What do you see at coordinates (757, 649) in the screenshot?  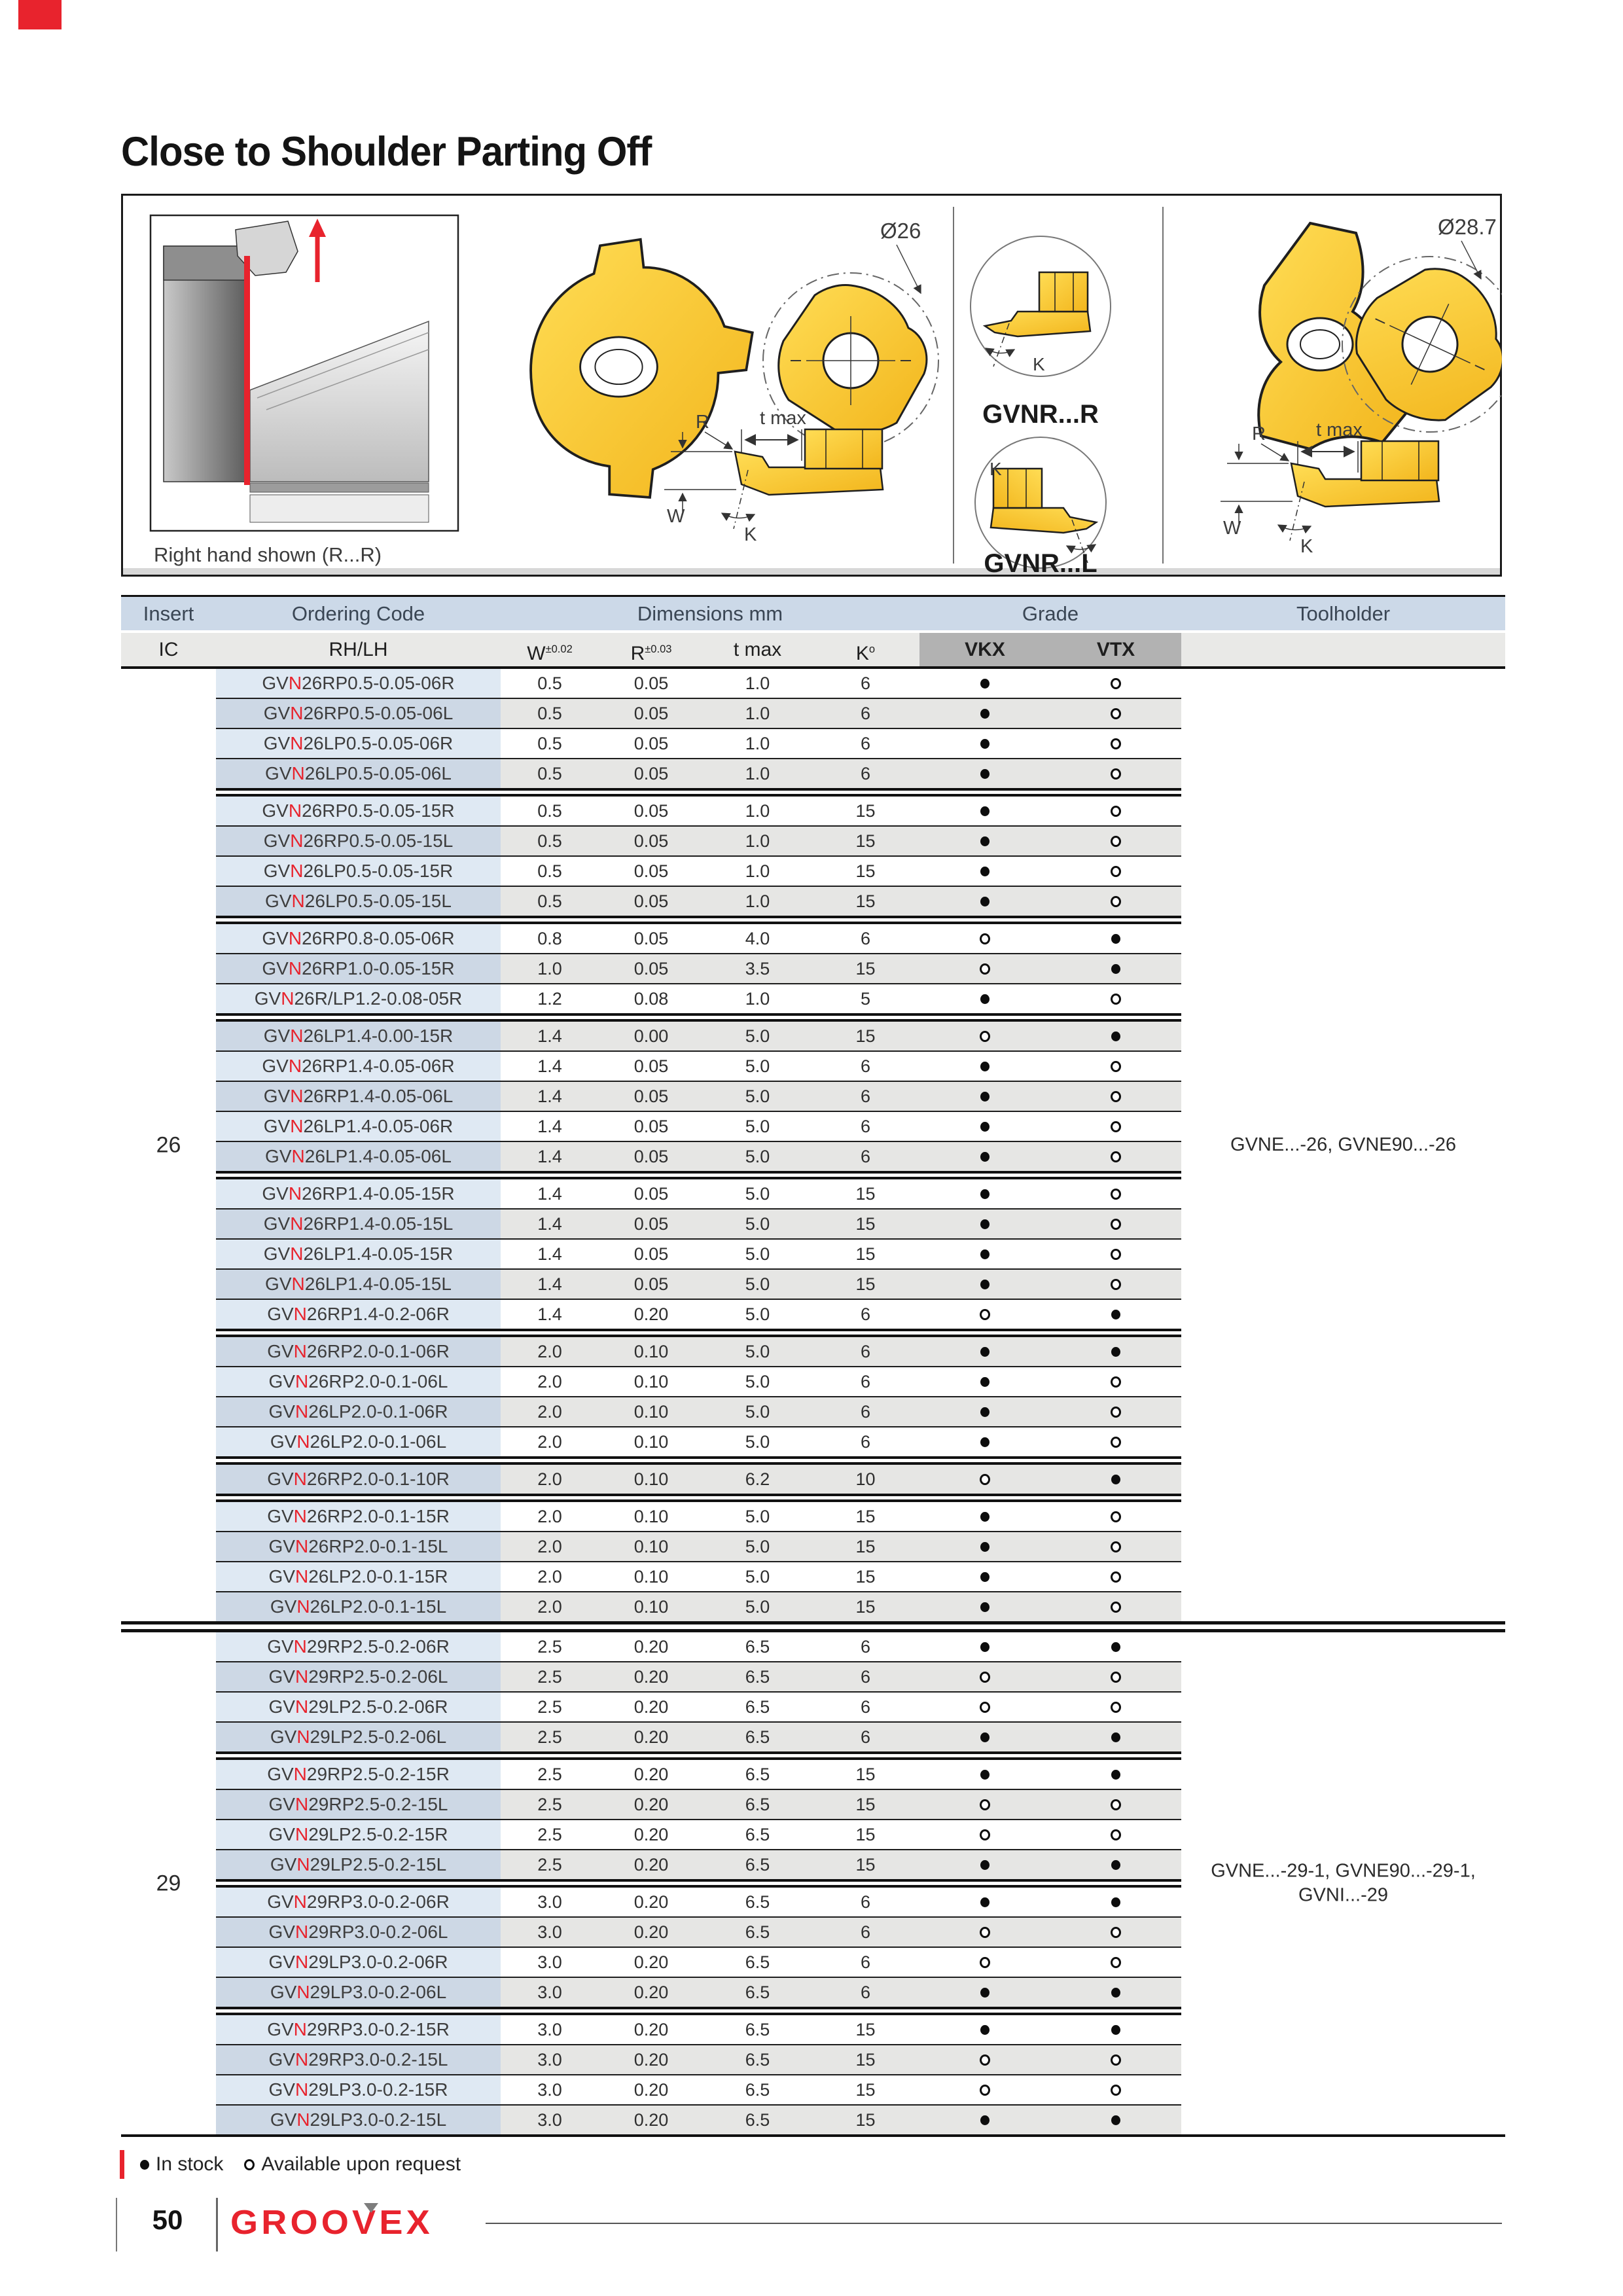 I see `col-tmax: t max` at bounding box center [757, 649].